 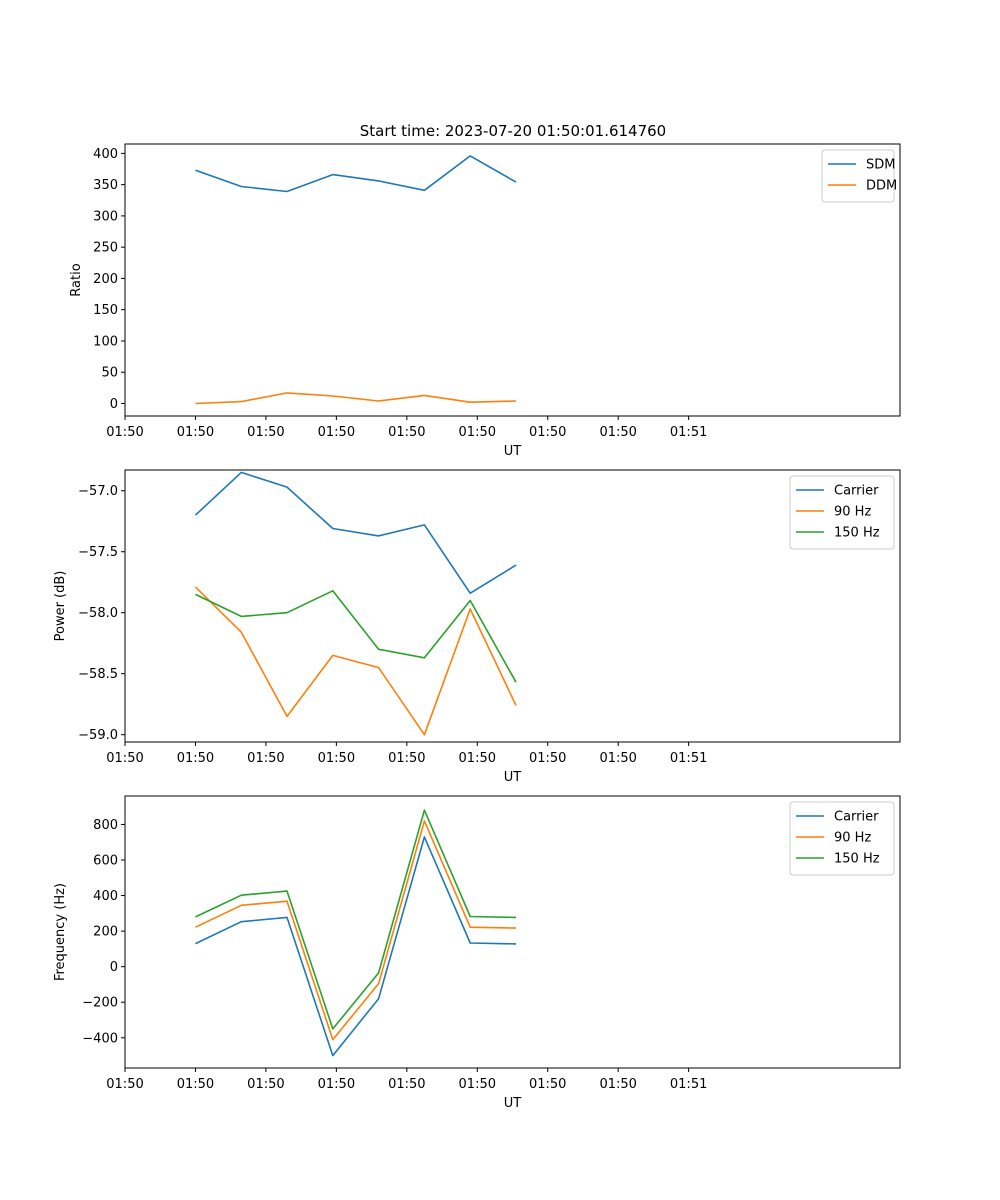 What do you see at coordinates (98, 613) in the screenshot?
I see `y-tick-label: −58.0` at bounding box center [98, 613].